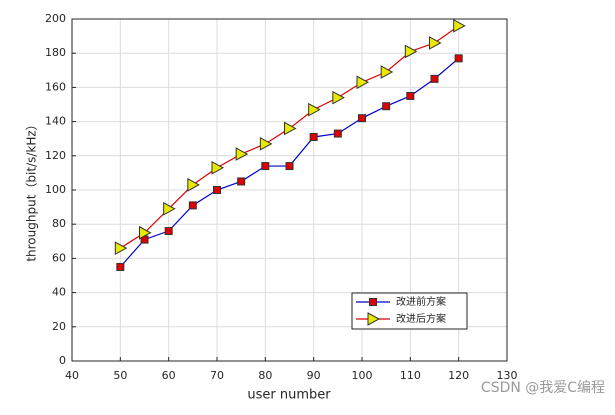 Image resolution: width=615 pixels, height=415 pixels. Describe the element at coordinates (59, 326) in the screenshot. I see `y-tick-label: 20` at that location.